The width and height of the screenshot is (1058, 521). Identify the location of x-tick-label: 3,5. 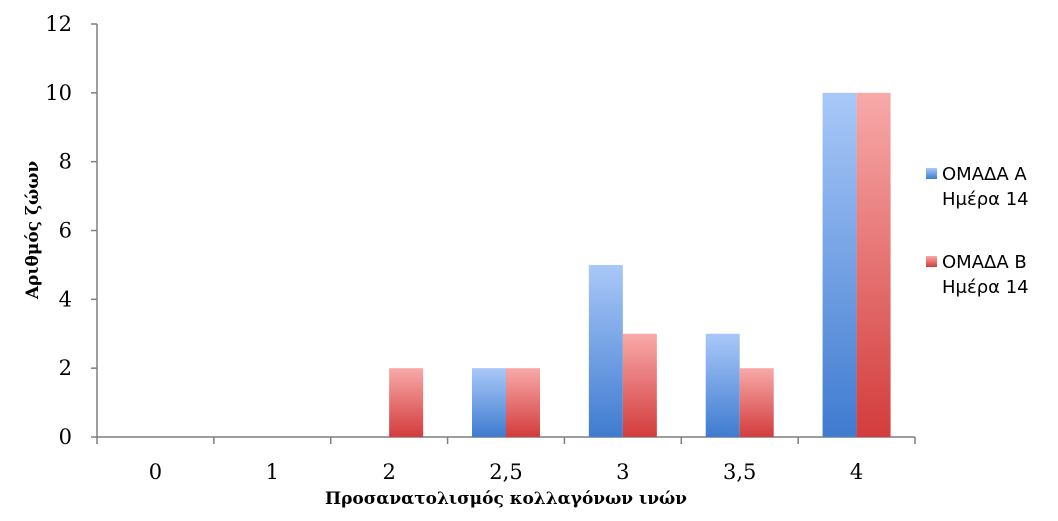
(739, 472).